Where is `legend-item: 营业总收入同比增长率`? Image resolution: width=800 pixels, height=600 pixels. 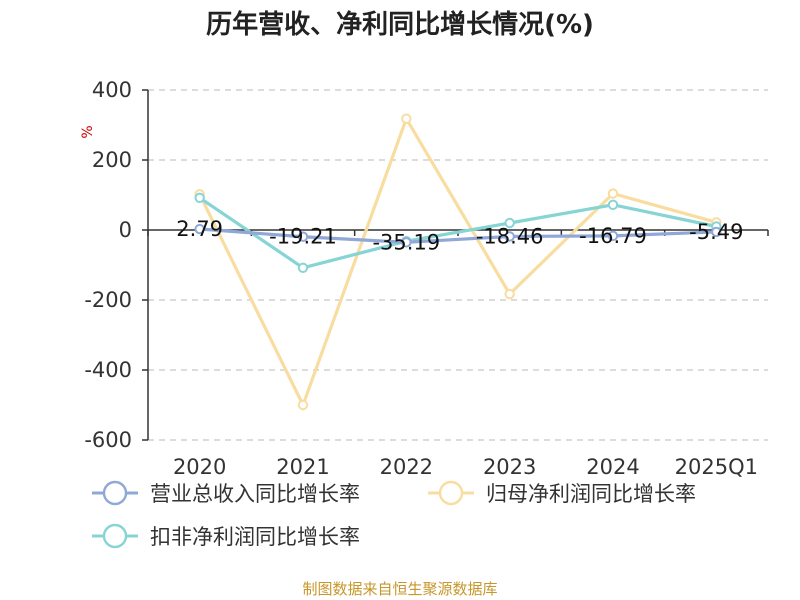
legend-item: 营业总收入同比增长率 is located at coordinates (226, 493).